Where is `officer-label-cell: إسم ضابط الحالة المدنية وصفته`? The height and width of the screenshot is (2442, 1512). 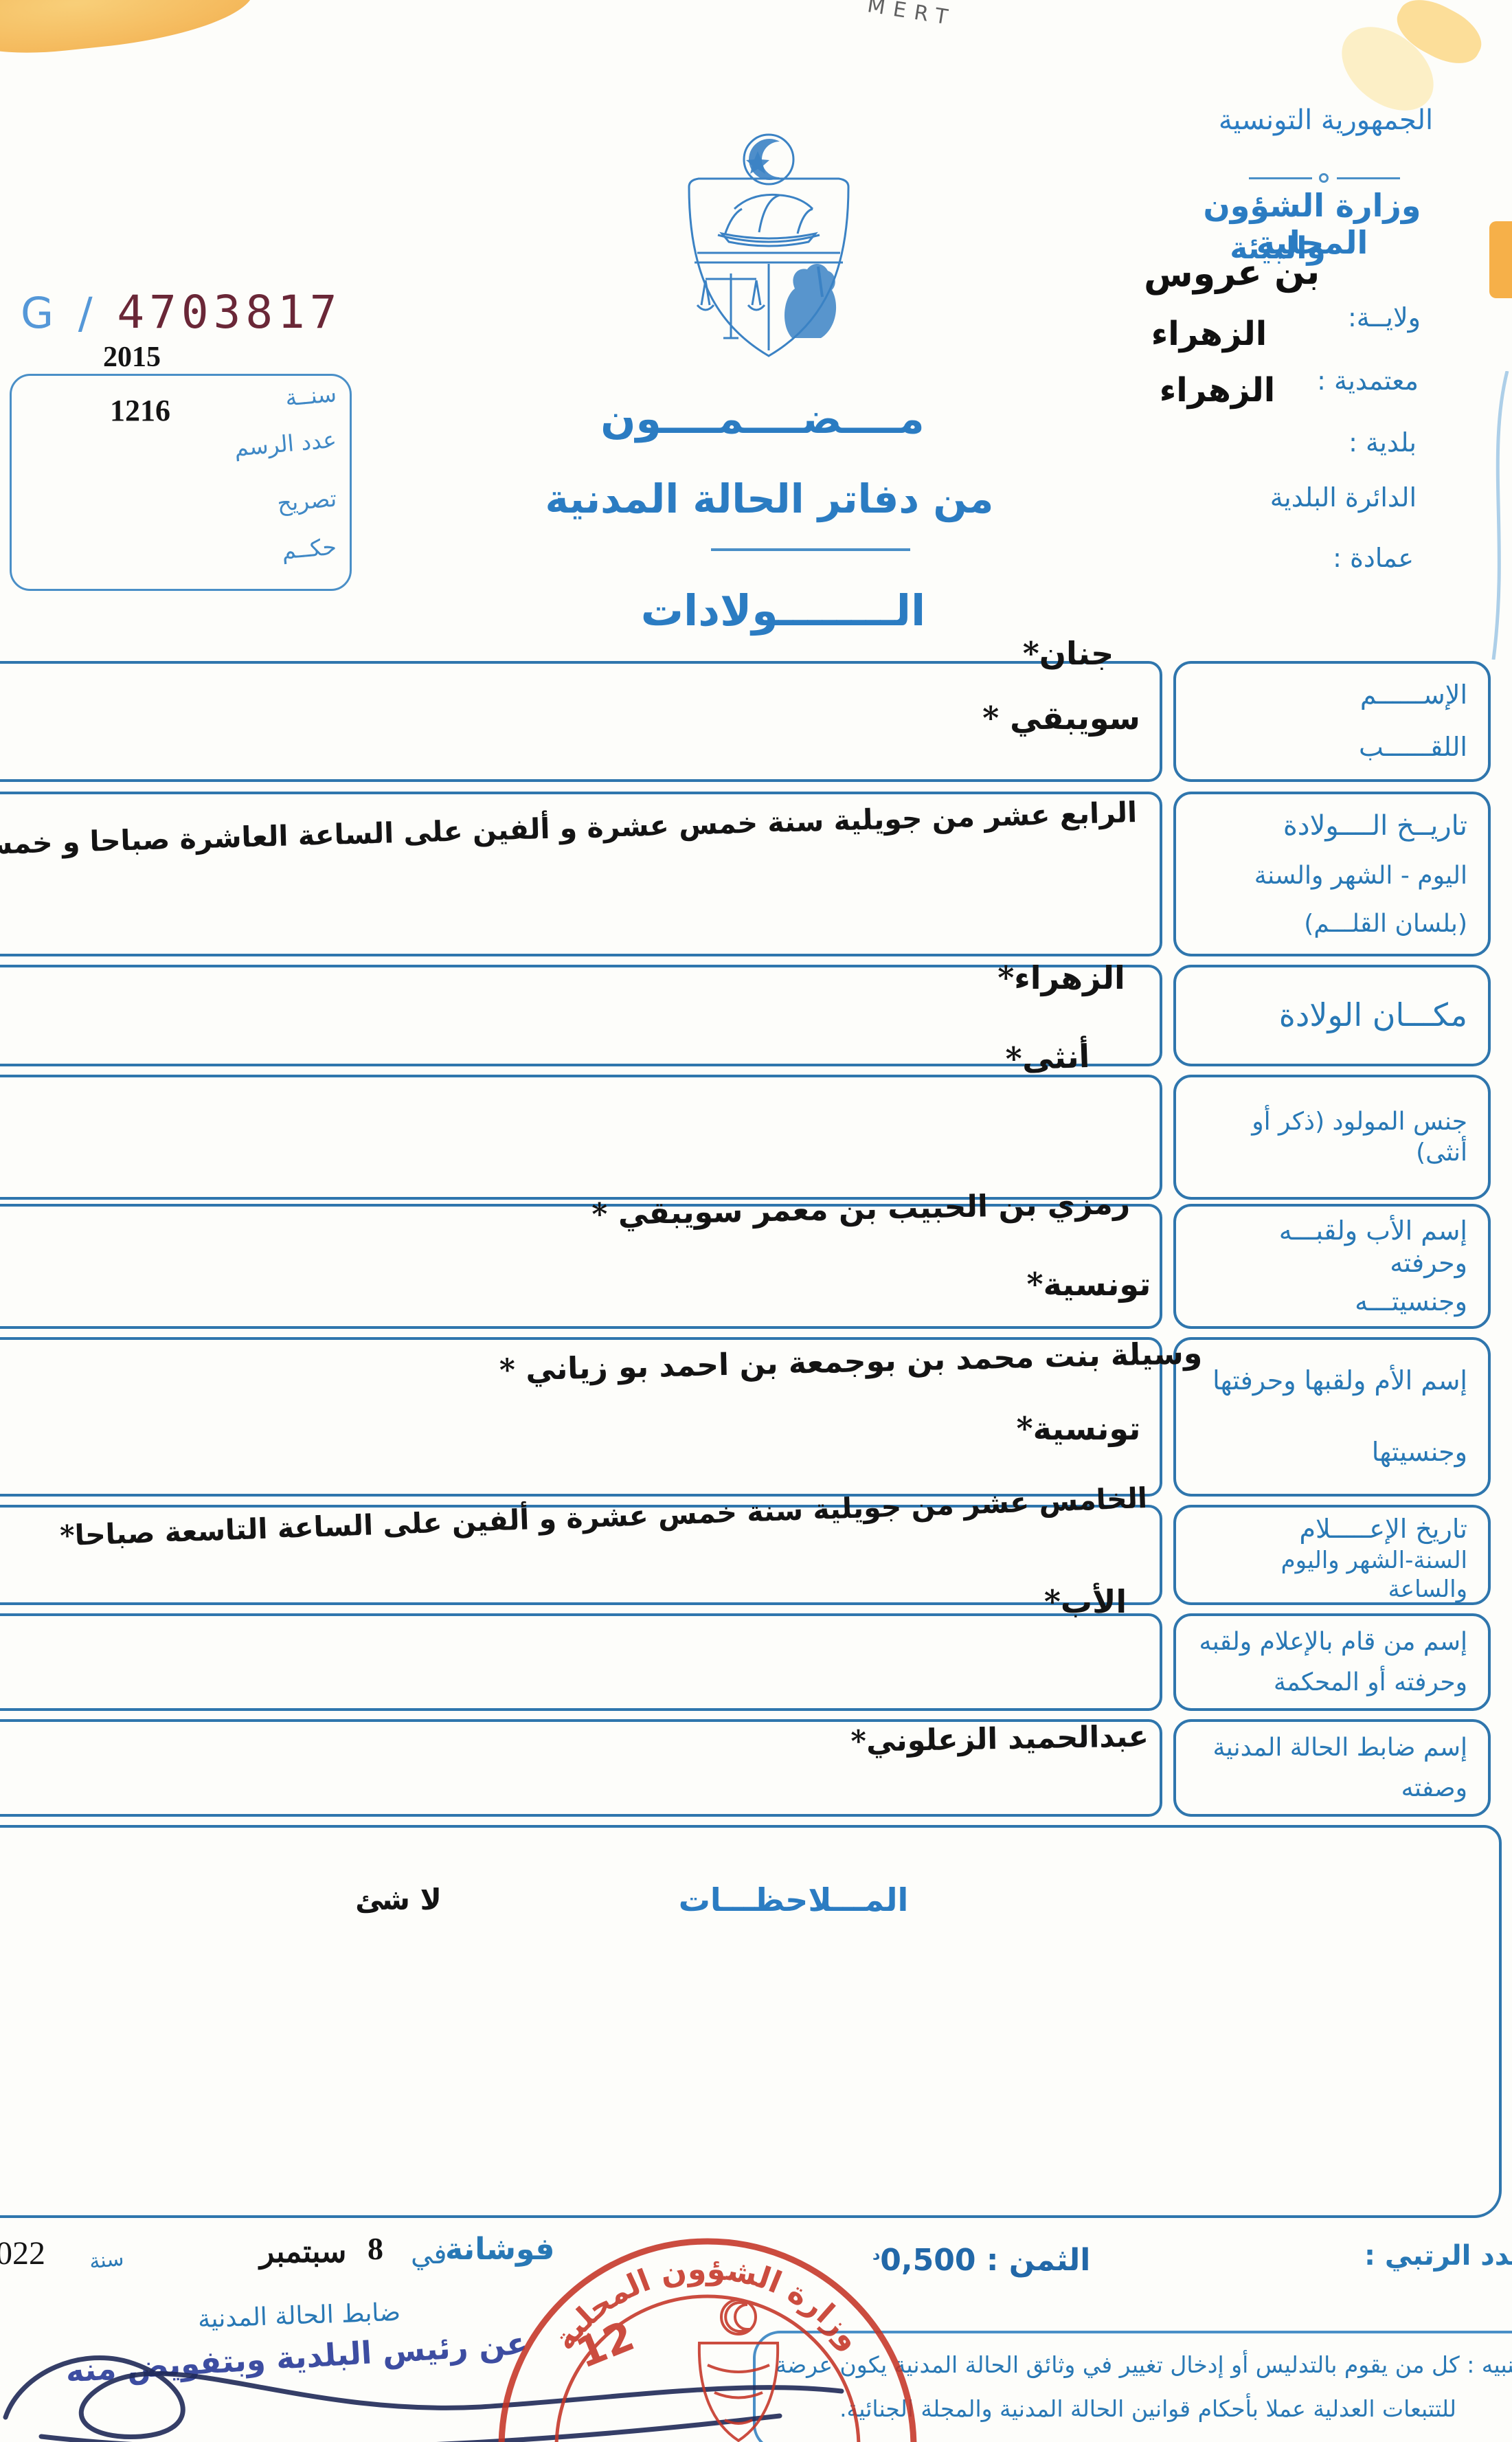 officer-label-cell: إسم ضابط الحالة المدنية وصفته is located at coordinates (1332, 1768).